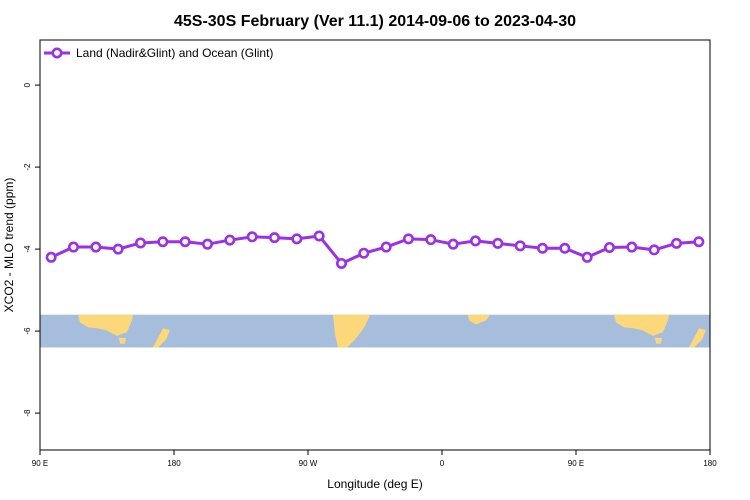 The height and width of the screenshot is (500, 750). Describe the element at coordinates (27, 167) in the screenshot. I see `y-tick-label: -2` at that location.